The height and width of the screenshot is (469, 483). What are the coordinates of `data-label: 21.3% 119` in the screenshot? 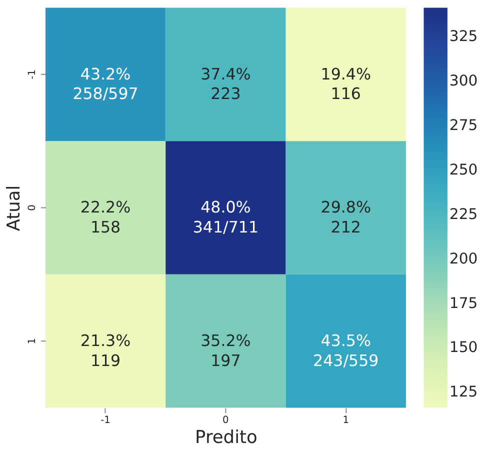 It's located at (105, 350).